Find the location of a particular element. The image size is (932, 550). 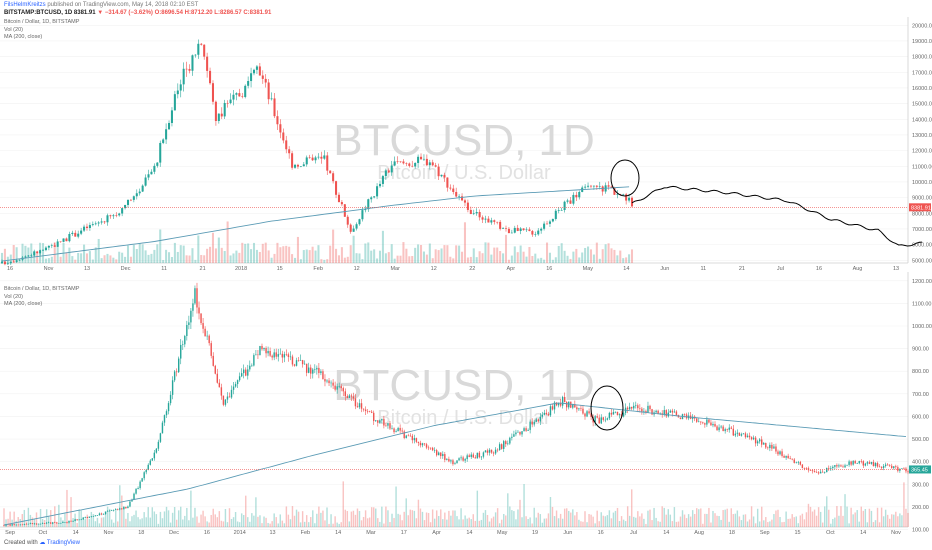

price-tick-label: 800.00 is located at coordinates (920, 372).